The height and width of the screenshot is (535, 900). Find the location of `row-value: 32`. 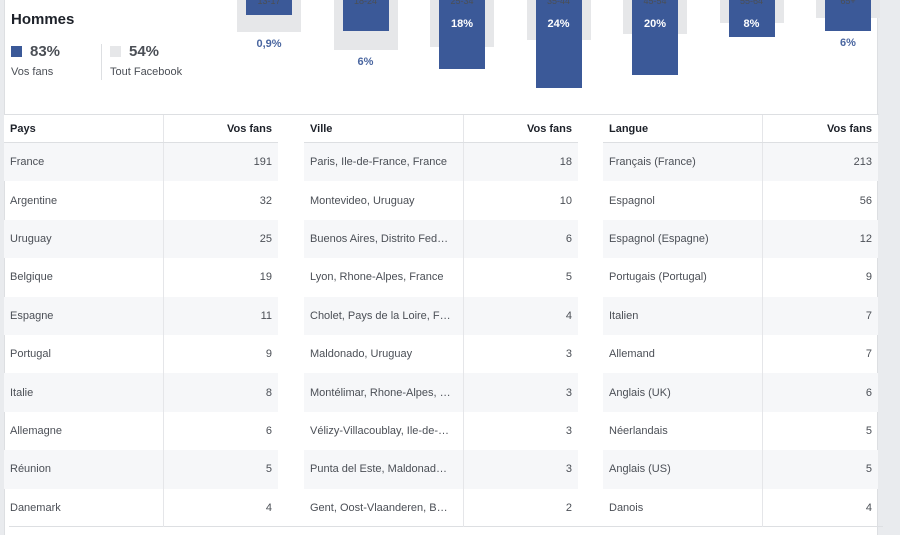

row-value: 32 is located at coordinates (265, 200).